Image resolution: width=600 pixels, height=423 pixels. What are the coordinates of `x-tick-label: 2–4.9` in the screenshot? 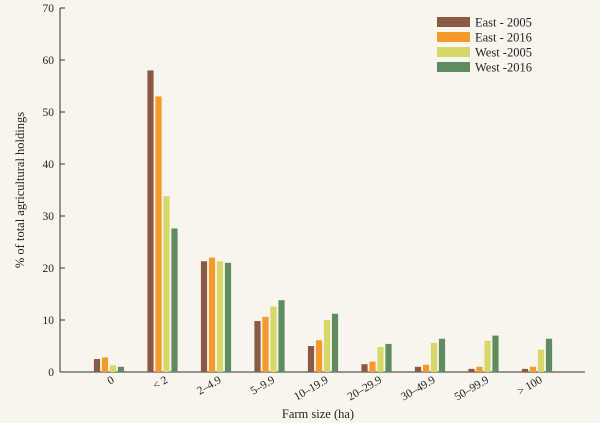 It's located at (209, 385).